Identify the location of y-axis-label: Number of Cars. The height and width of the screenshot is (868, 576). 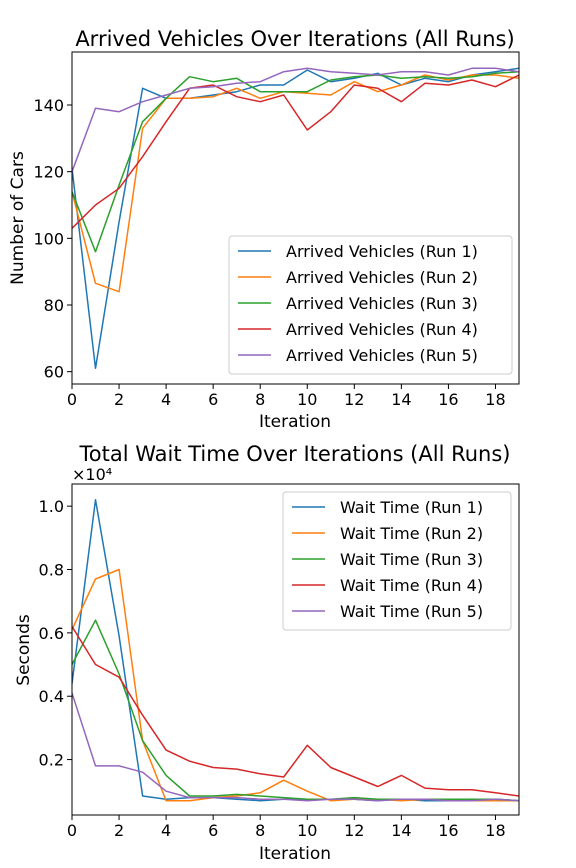
(18, 218).